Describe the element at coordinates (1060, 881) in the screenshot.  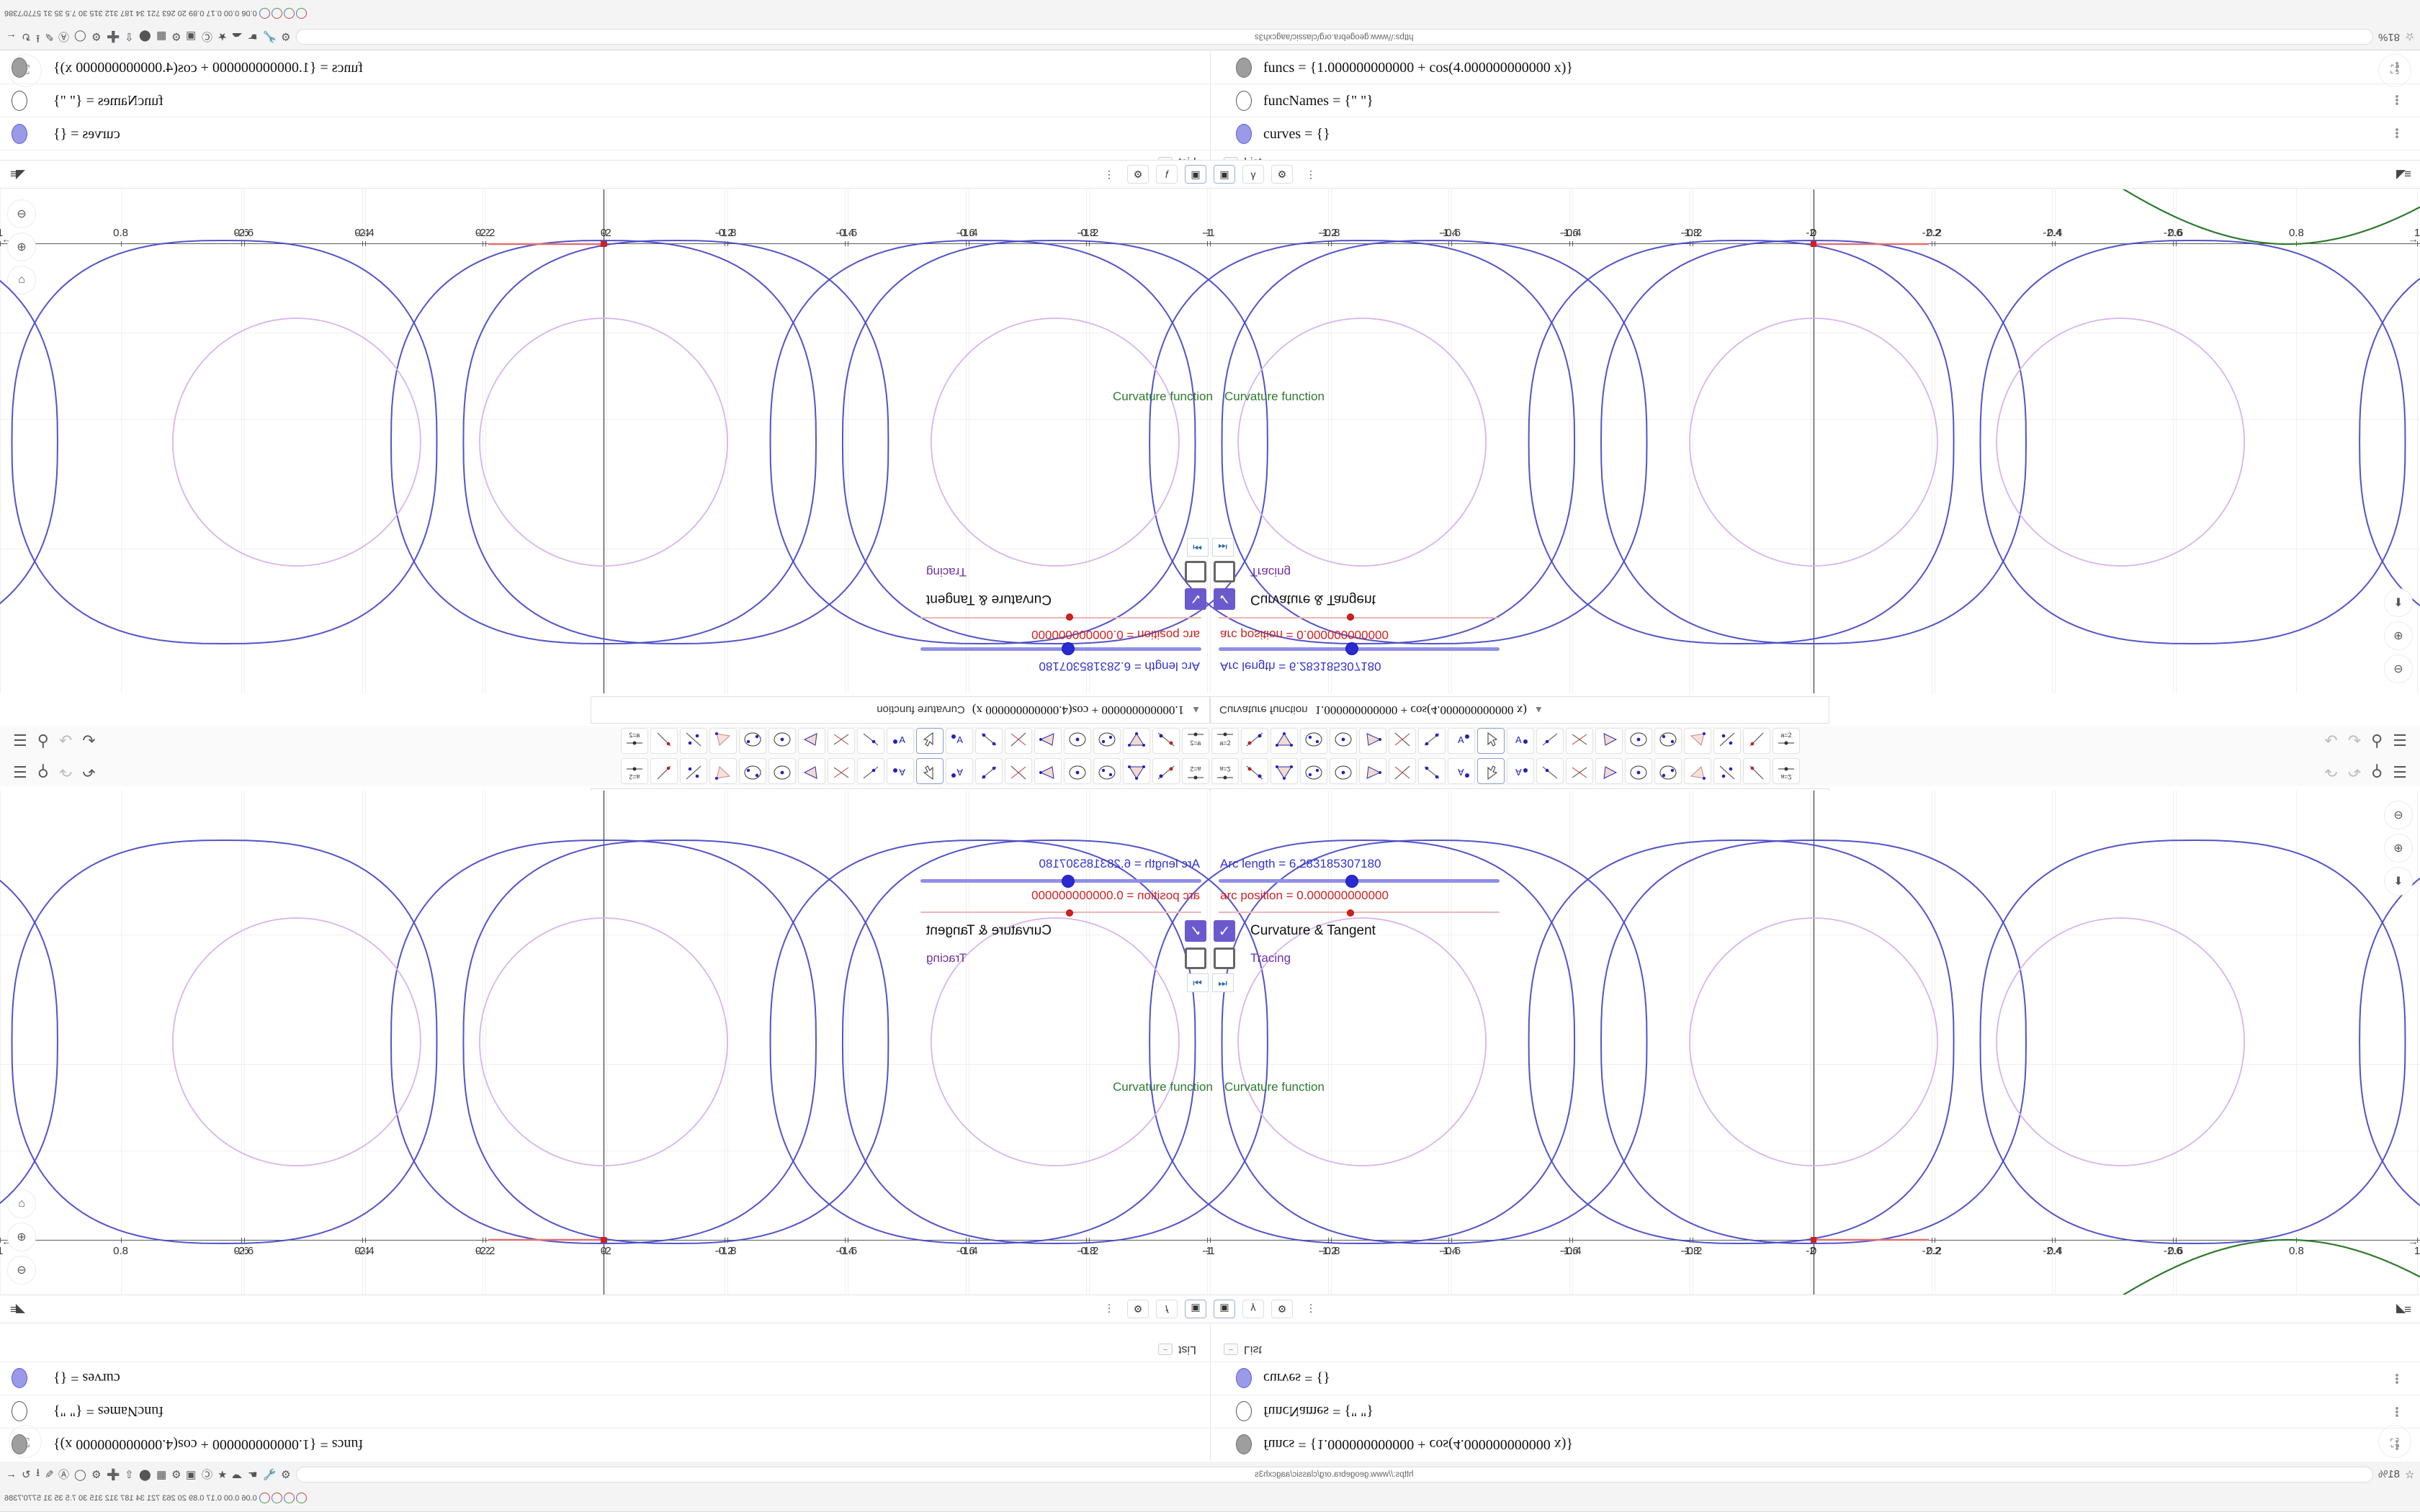
I see `arc-length-slider` at that location.